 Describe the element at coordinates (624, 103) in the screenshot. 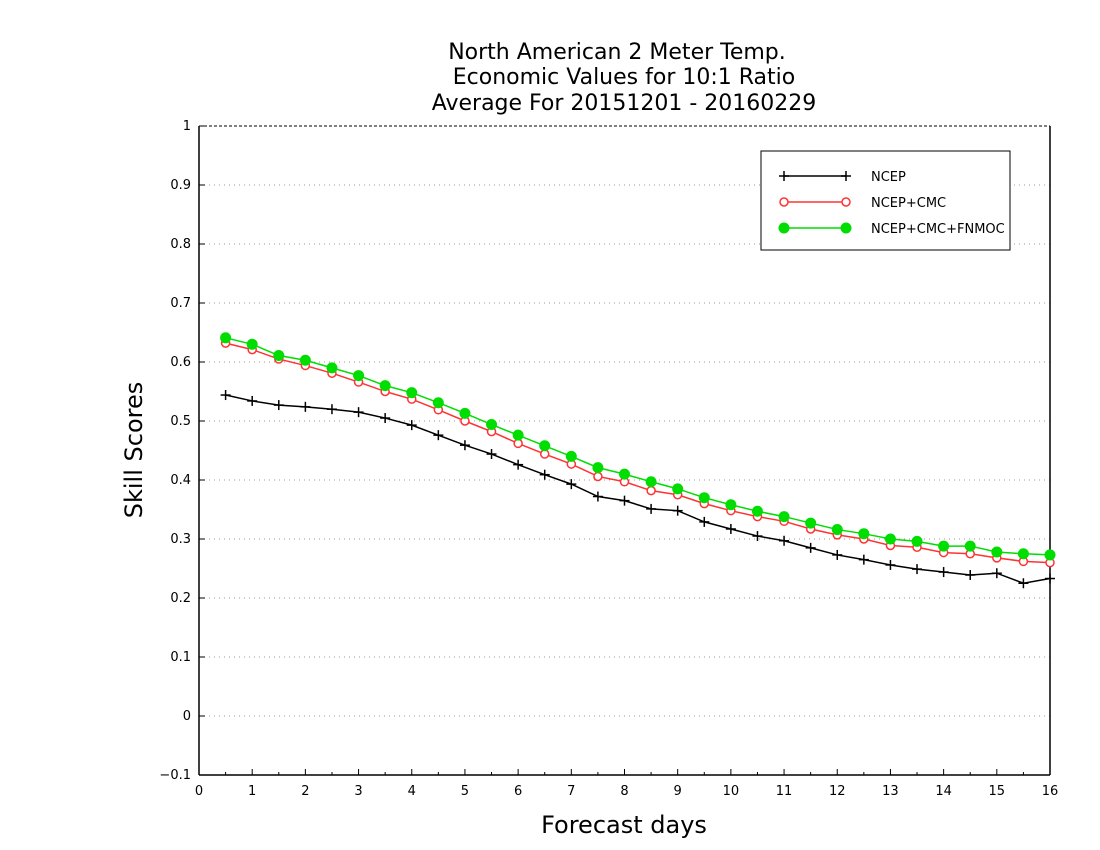

I see `title-line-3: Average For 20151201 - 20160229` at that location.